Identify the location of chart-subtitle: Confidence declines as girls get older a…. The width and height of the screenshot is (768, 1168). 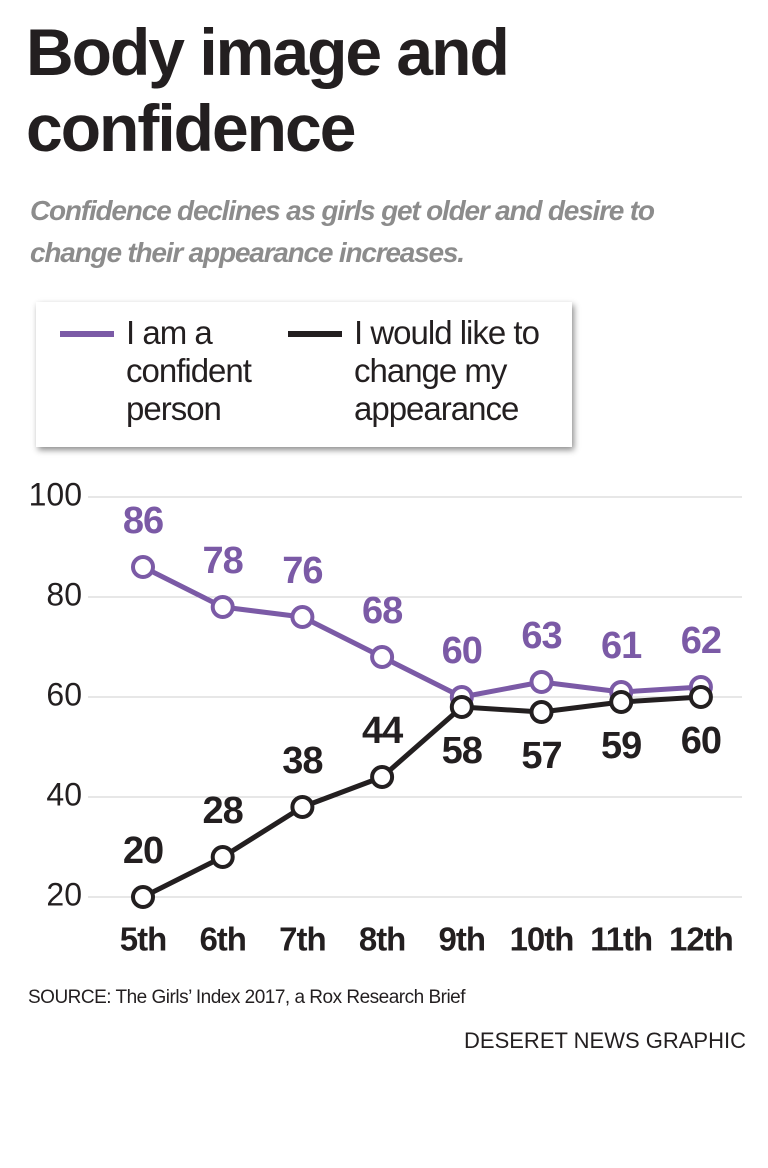
(342, 231).